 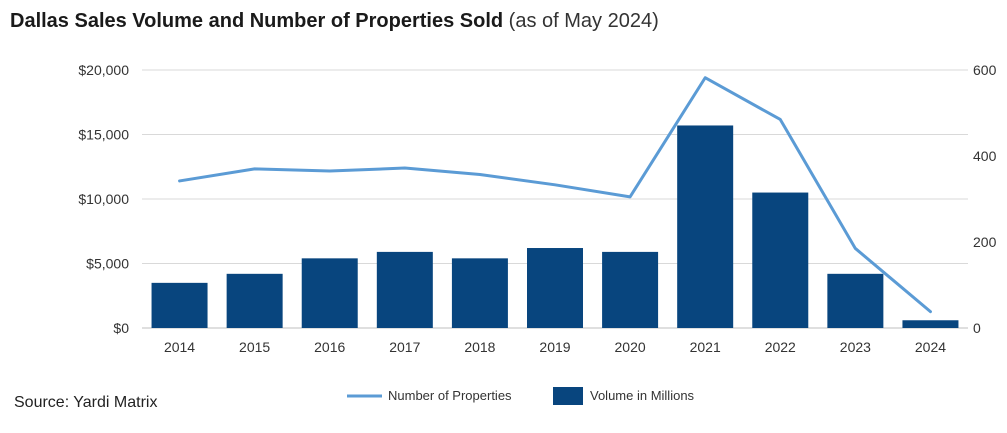 I want to click on x-tick-label: 2021, so click(x=705, y=347).